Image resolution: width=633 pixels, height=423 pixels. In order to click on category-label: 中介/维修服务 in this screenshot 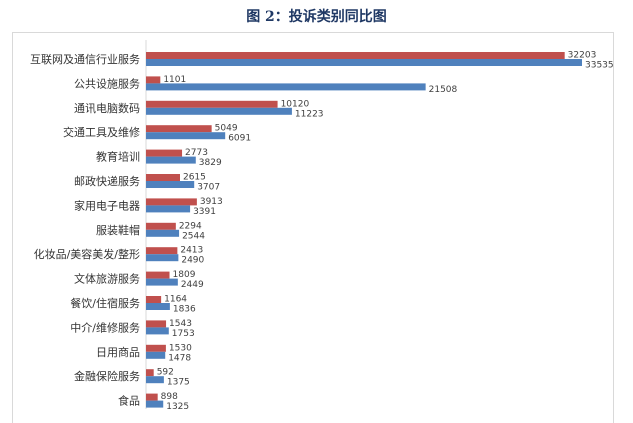, I will do `click(105, 327)`.